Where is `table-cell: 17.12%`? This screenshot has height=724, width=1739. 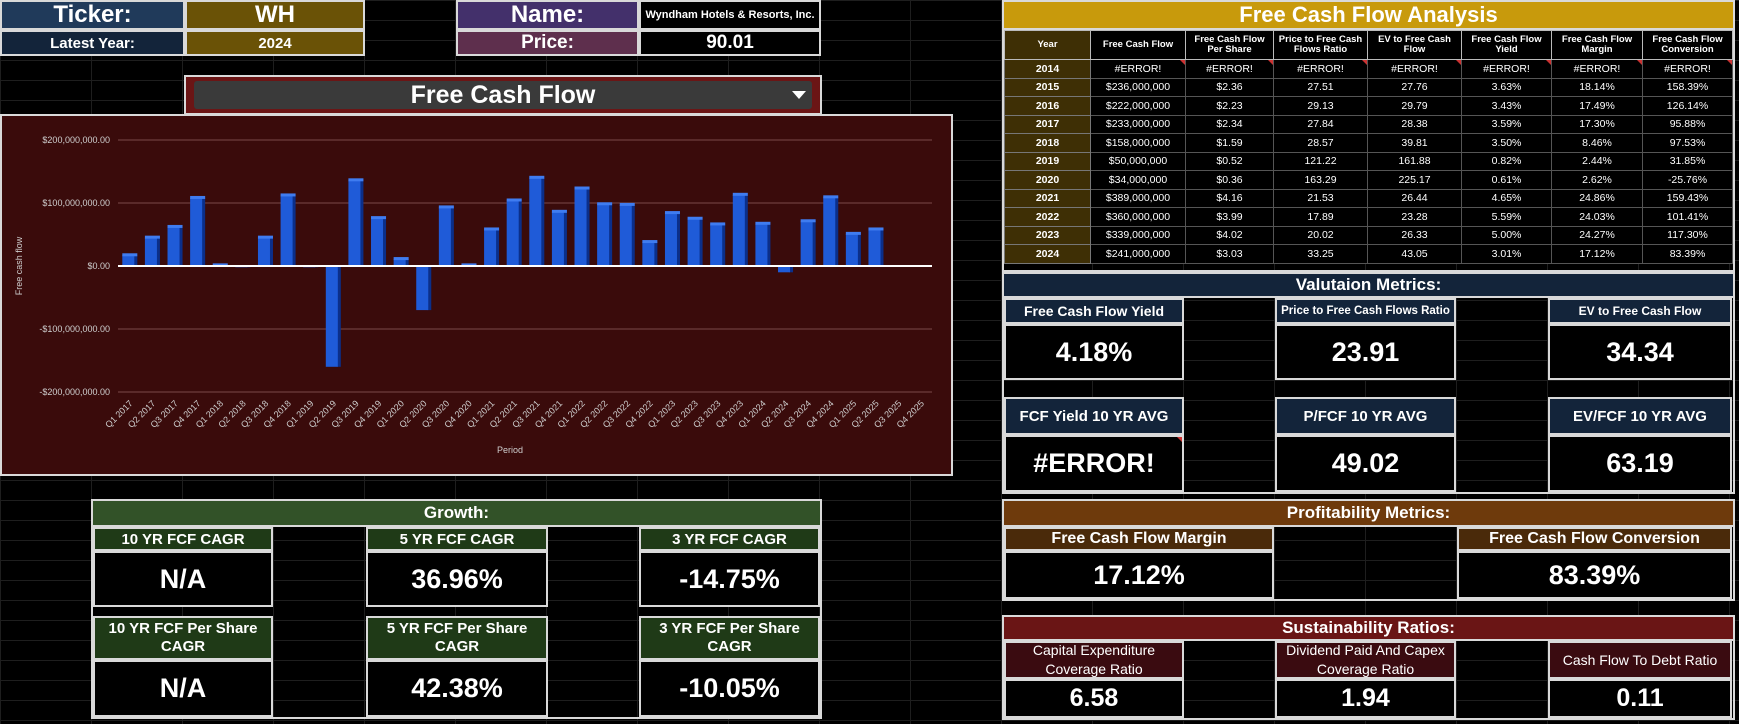
table-cell: 17.12% is located at coordinates (1597, 254).